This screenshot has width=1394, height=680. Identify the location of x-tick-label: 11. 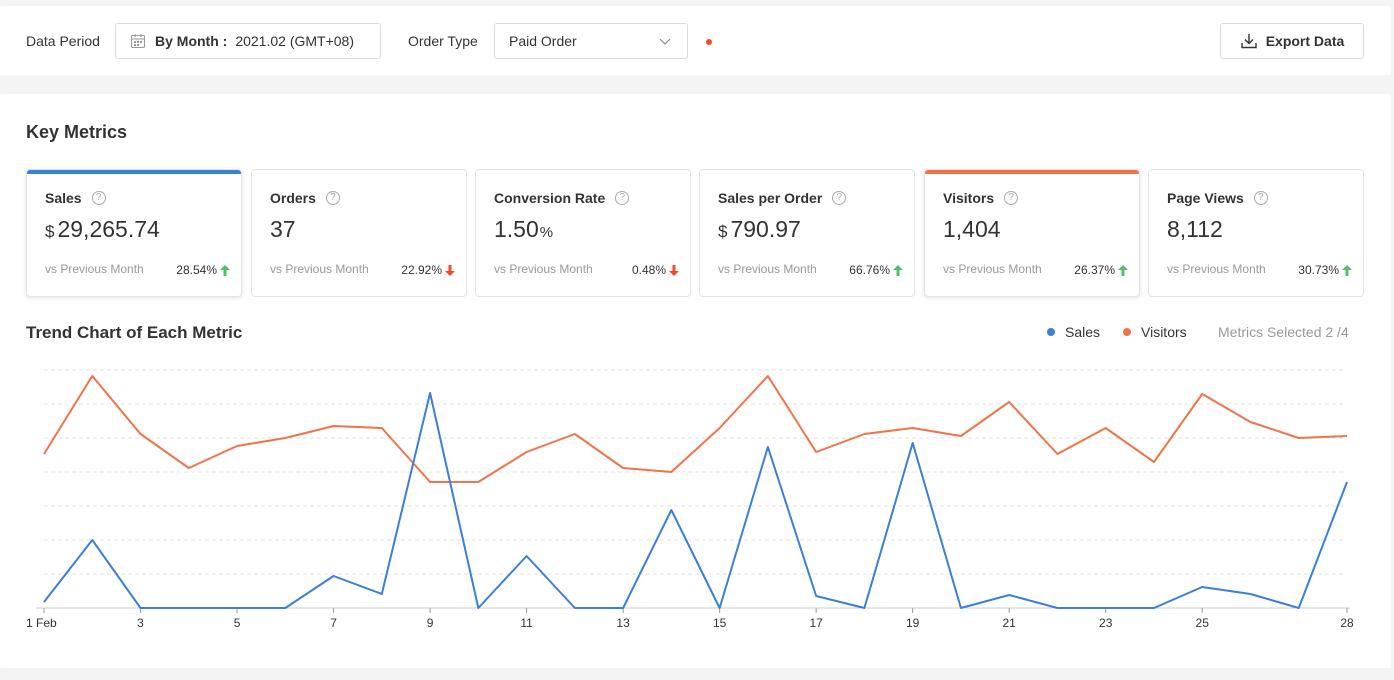
(526, 623).